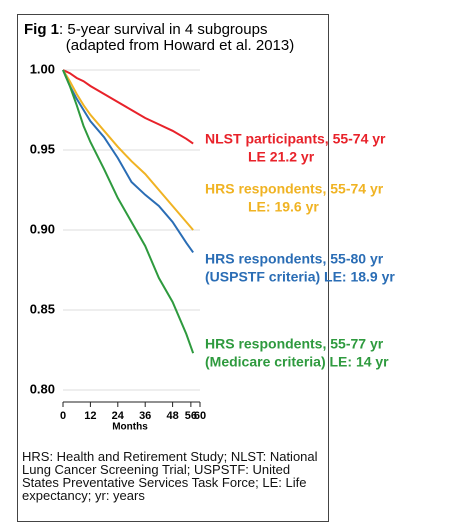 The height and width of the screenshot is (526, 471). Describe the element at coordinates (281, 157) in the screenshot. I see `series-note: LE 21.2 yr` at that location.